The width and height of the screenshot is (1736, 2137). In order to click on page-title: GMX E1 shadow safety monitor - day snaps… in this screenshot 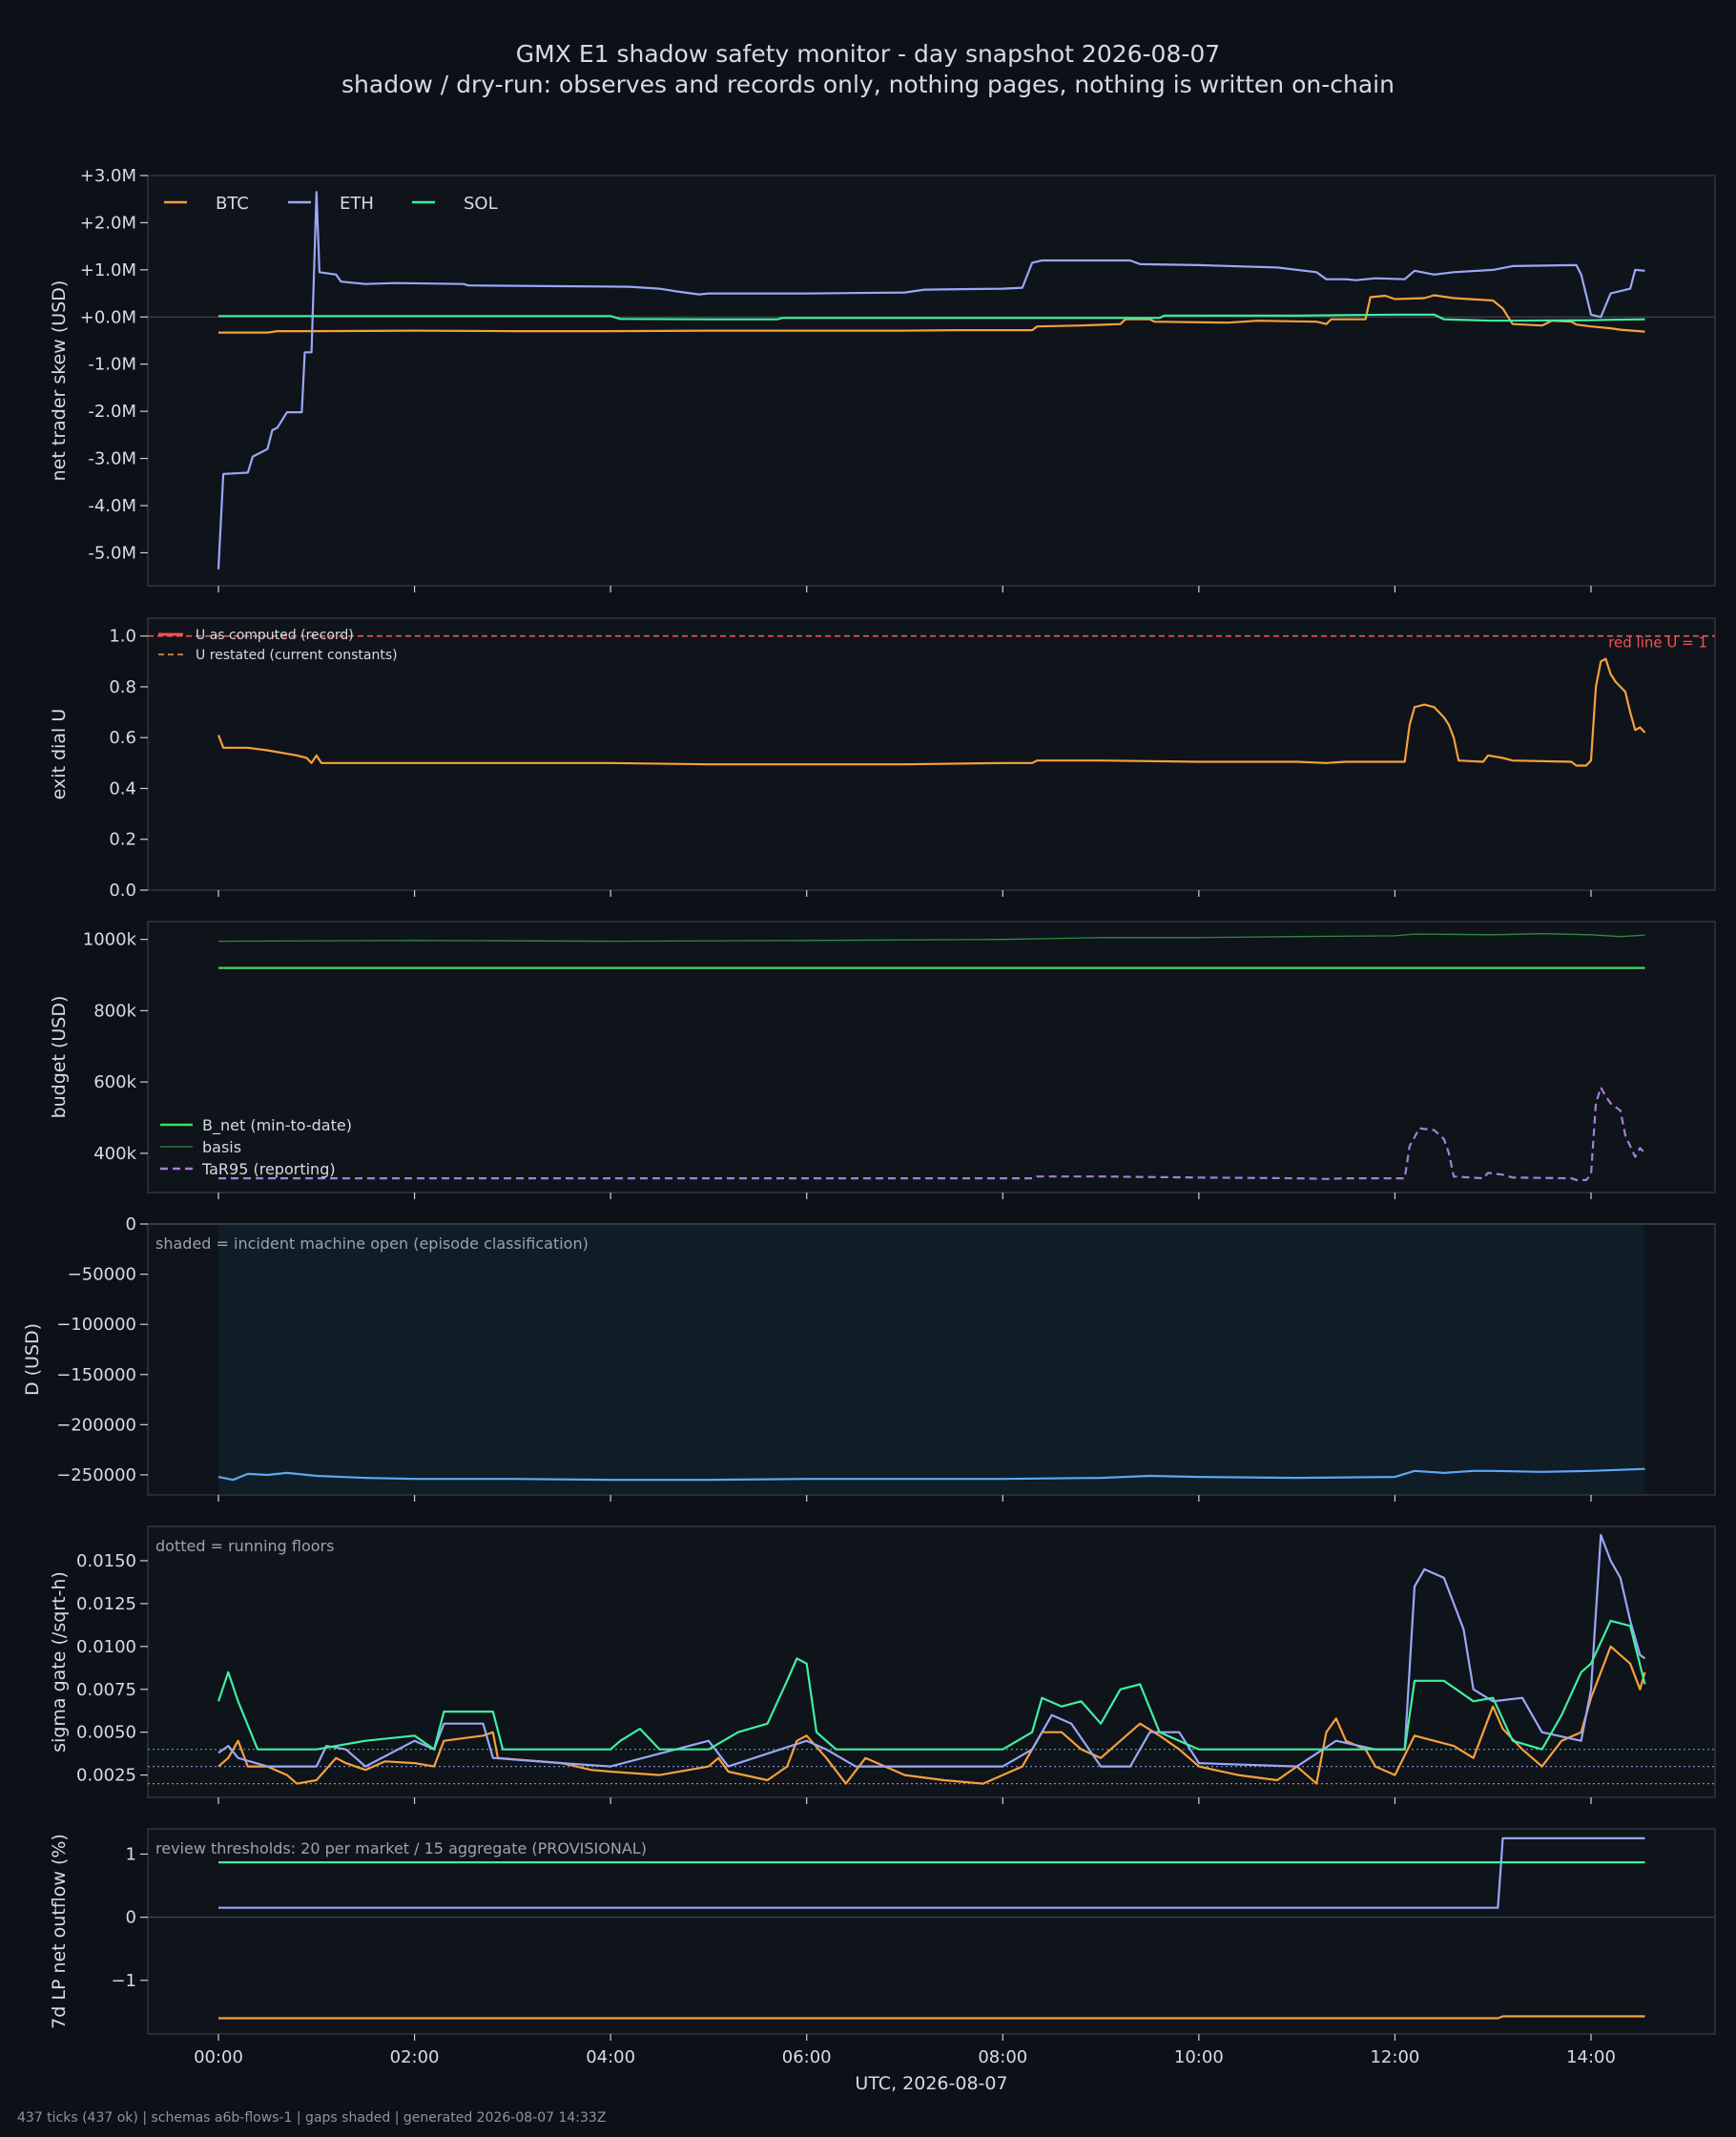, I will do `click(868, 54)`.